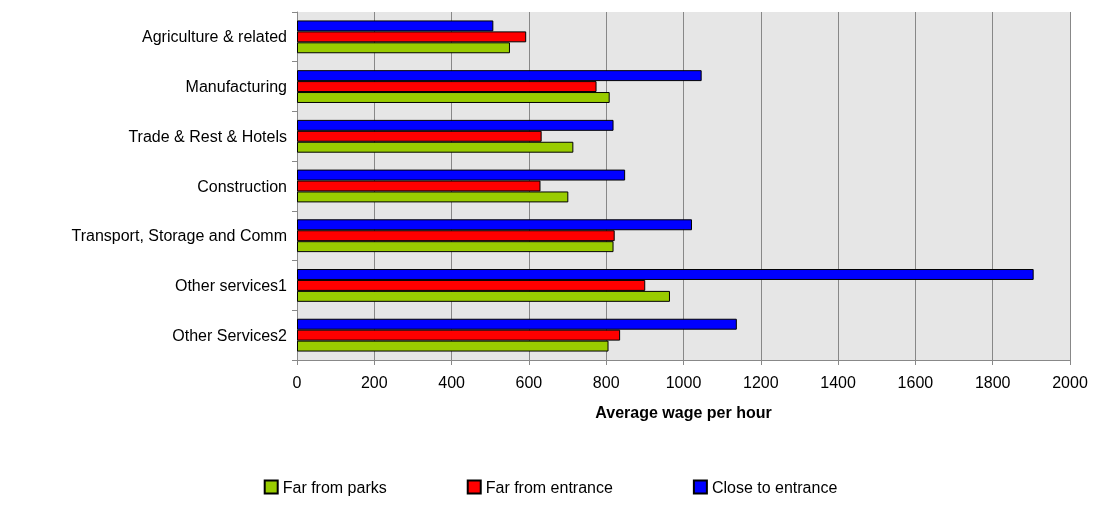 The width and height of the screenshot is (1101, 506). What do you see at coordinates (683, 382) in the screenshot?
I see `x-tick-label: 1000` at bounding box center [683, 382].